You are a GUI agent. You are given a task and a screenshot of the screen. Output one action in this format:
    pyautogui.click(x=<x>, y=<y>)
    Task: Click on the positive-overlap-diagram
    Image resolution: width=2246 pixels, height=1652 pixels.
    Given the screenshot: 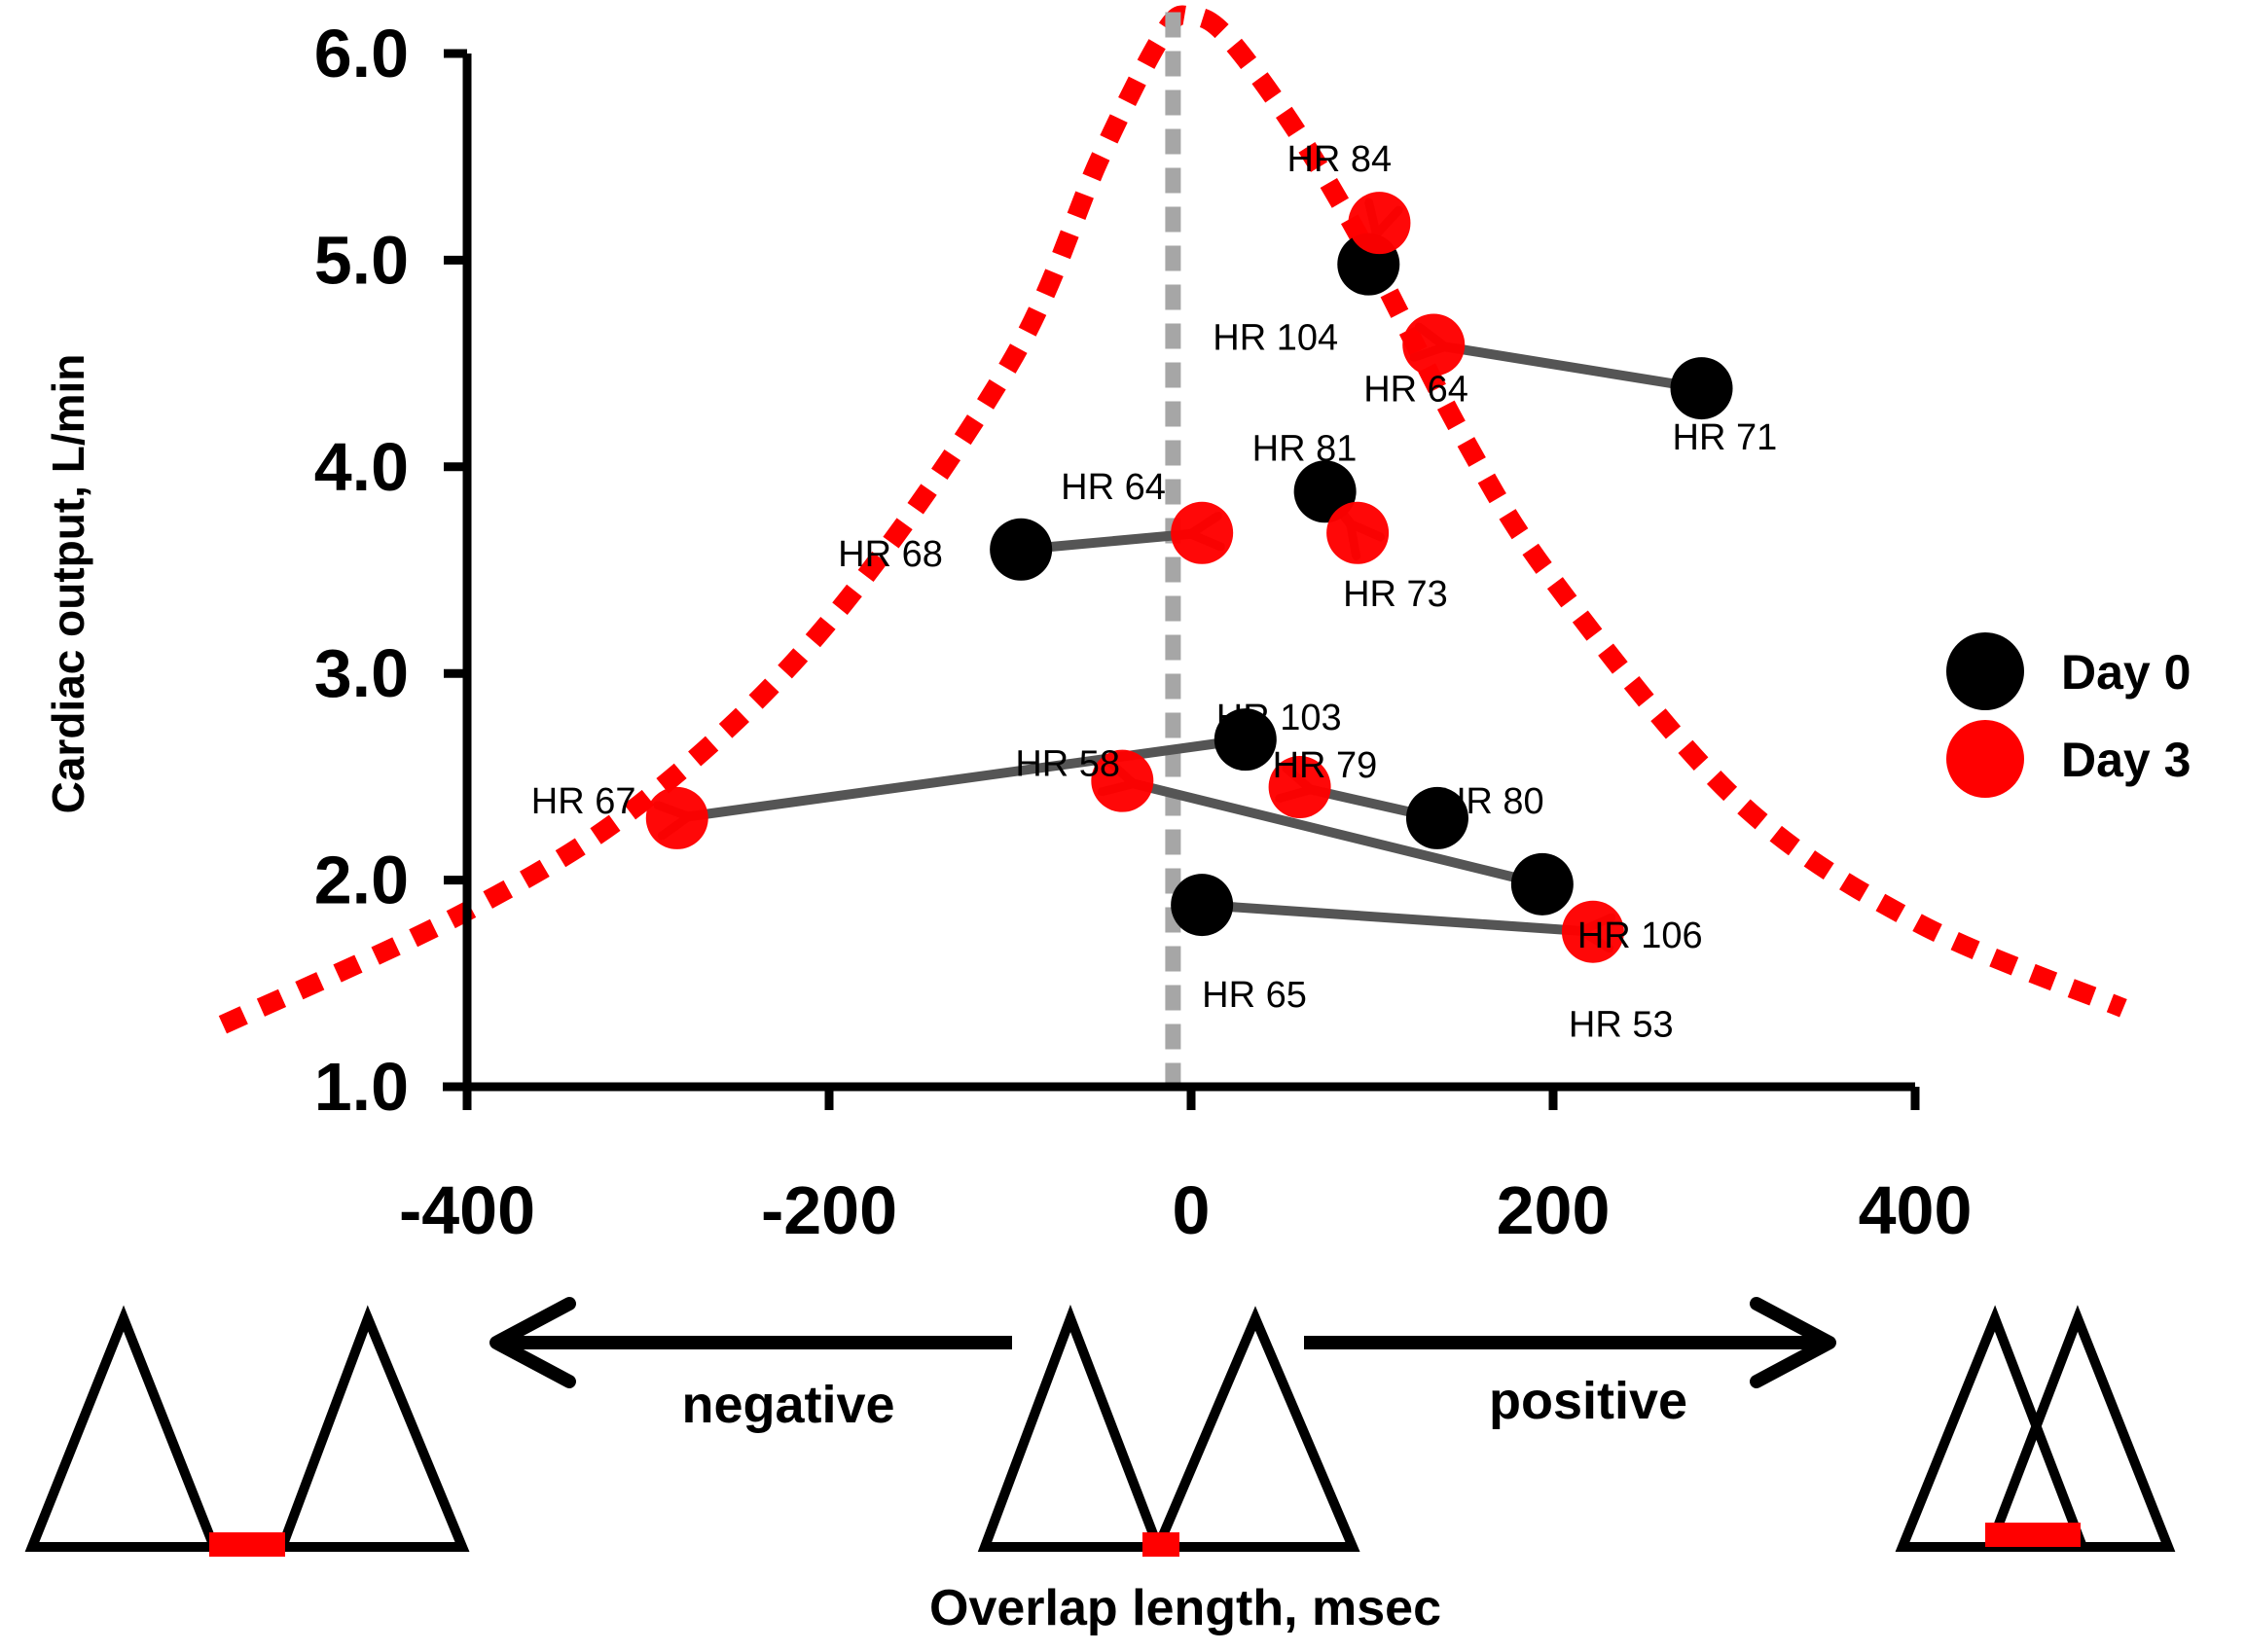 What is the action you would take?
    pyautogui.click(x=2035, y=1428)
    